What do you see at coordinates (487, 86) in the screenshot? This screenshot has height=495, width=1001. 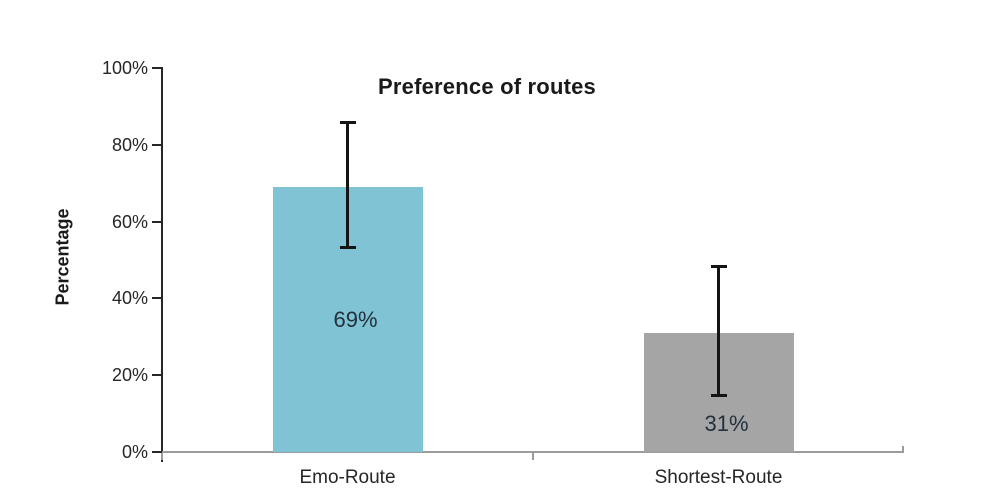 I see `chart-title: Preference of routes` at bounding box center [487, 86].